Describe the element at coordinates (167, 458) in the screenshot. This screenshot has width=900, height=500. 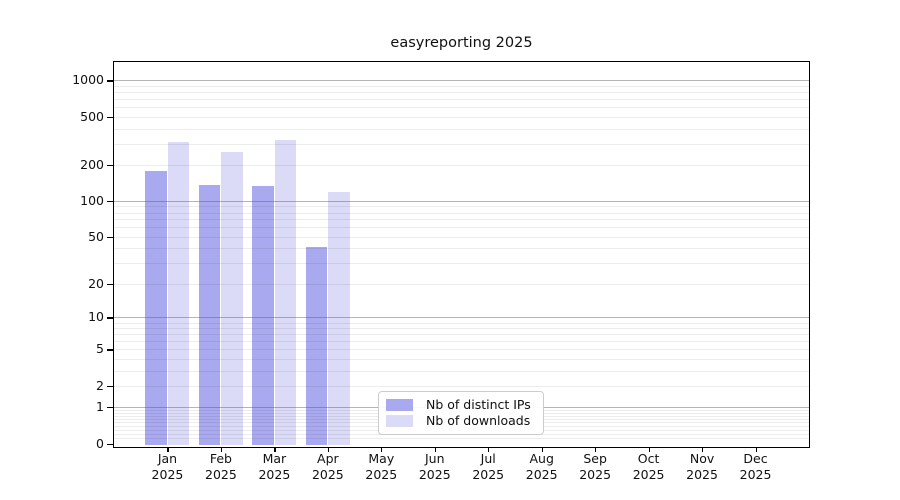
I see `month-name: Jan` at that location.